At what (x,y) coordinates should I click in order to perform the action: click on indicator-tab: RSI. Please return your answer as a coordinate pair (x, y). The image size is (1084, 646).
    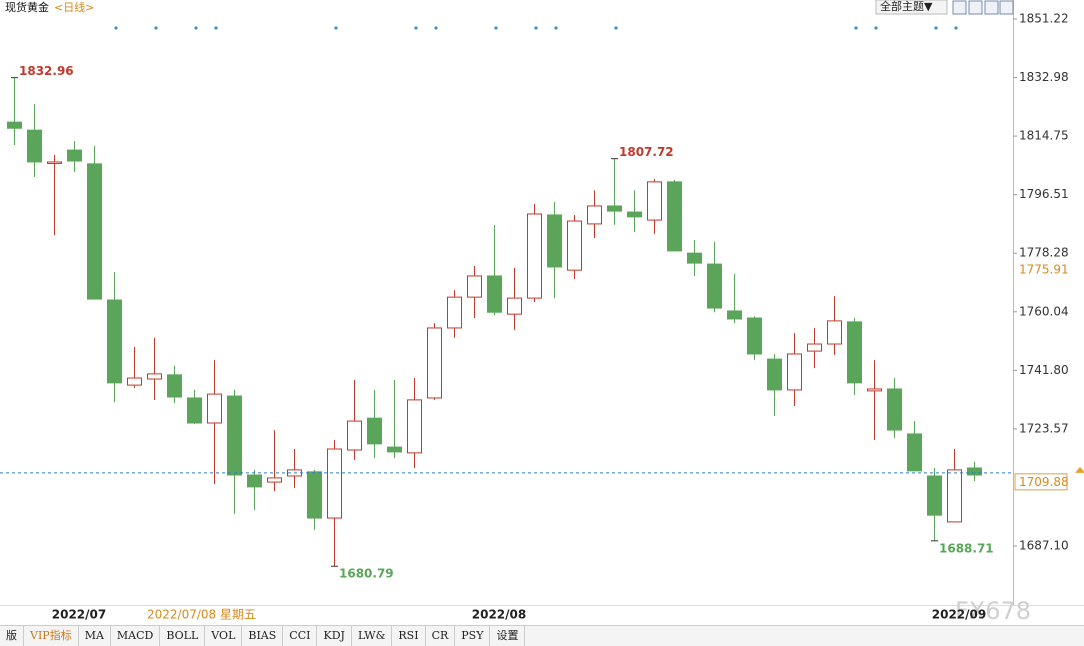
    Looking at the image, I should click on (409, 636).